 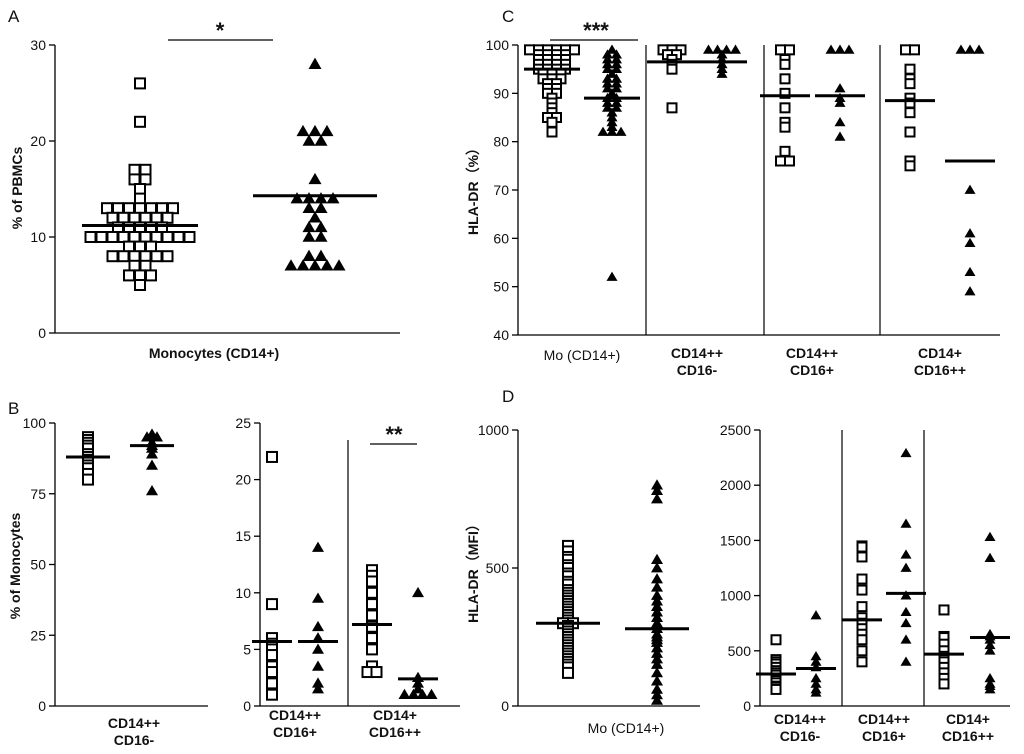 I want to click on panel-d-right-category-line2: CD16-, so click(x=800, y=736).